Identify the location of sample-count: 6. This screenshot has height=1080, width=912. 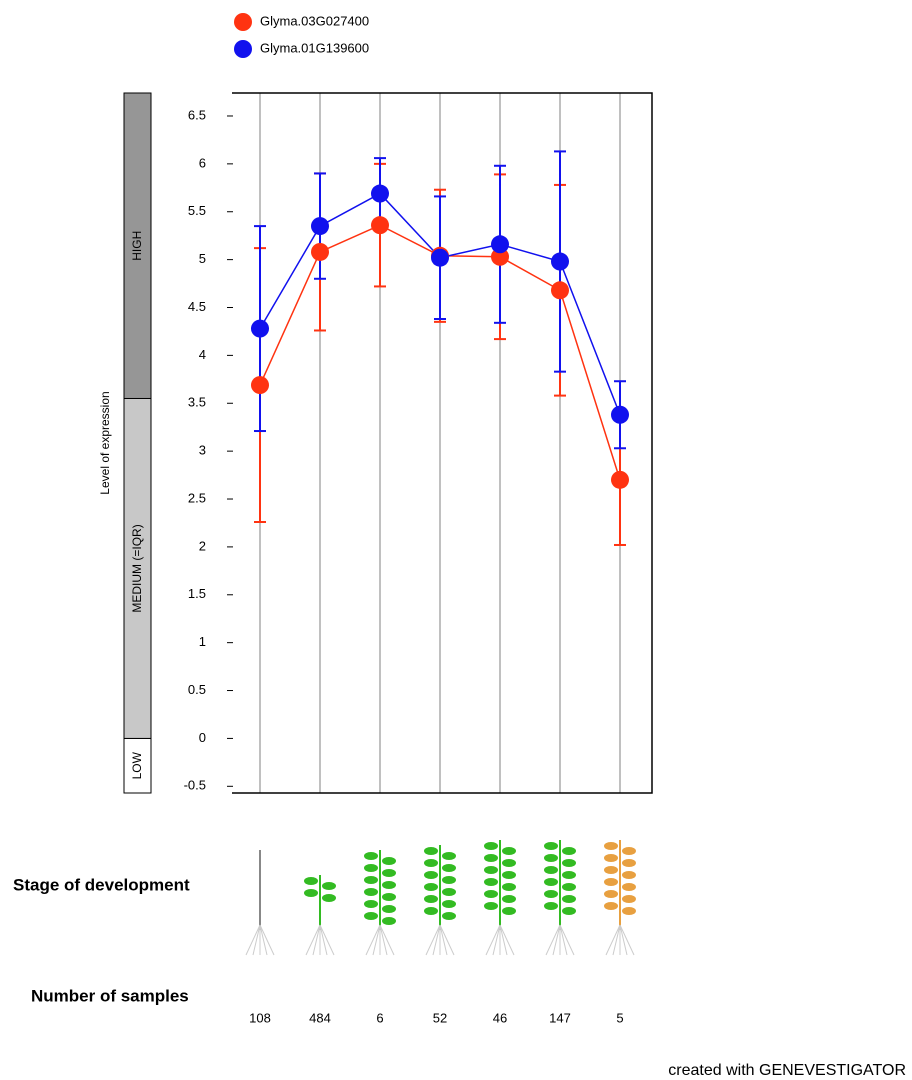
(379, 1017).